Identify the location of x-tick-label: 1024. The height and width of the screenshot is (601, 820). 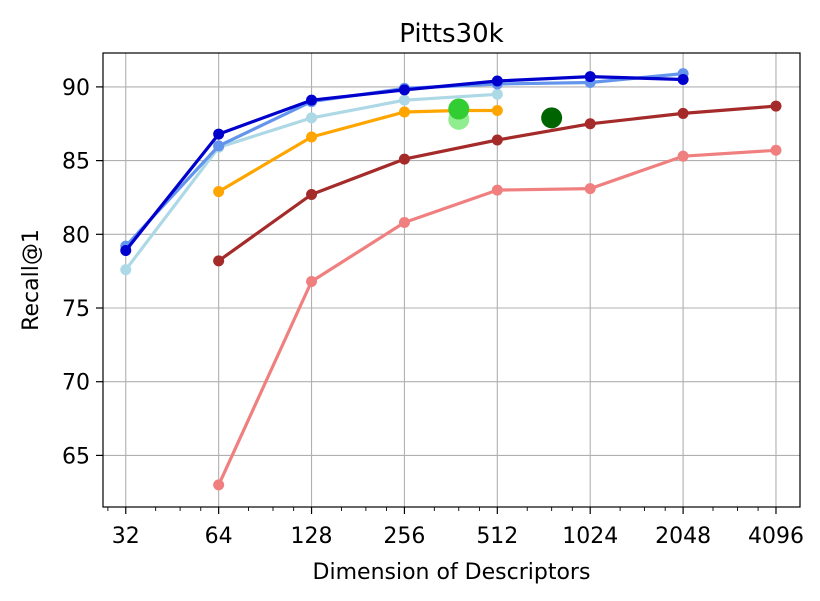
(590, 536).